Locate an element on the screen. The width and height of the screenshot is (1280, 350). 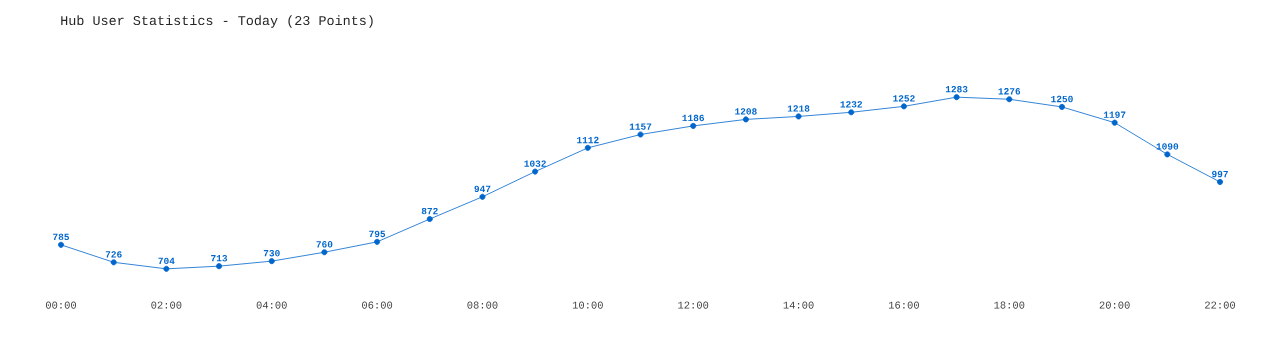
x-tick-label: 10:00 is located at coordinates (587, 305).